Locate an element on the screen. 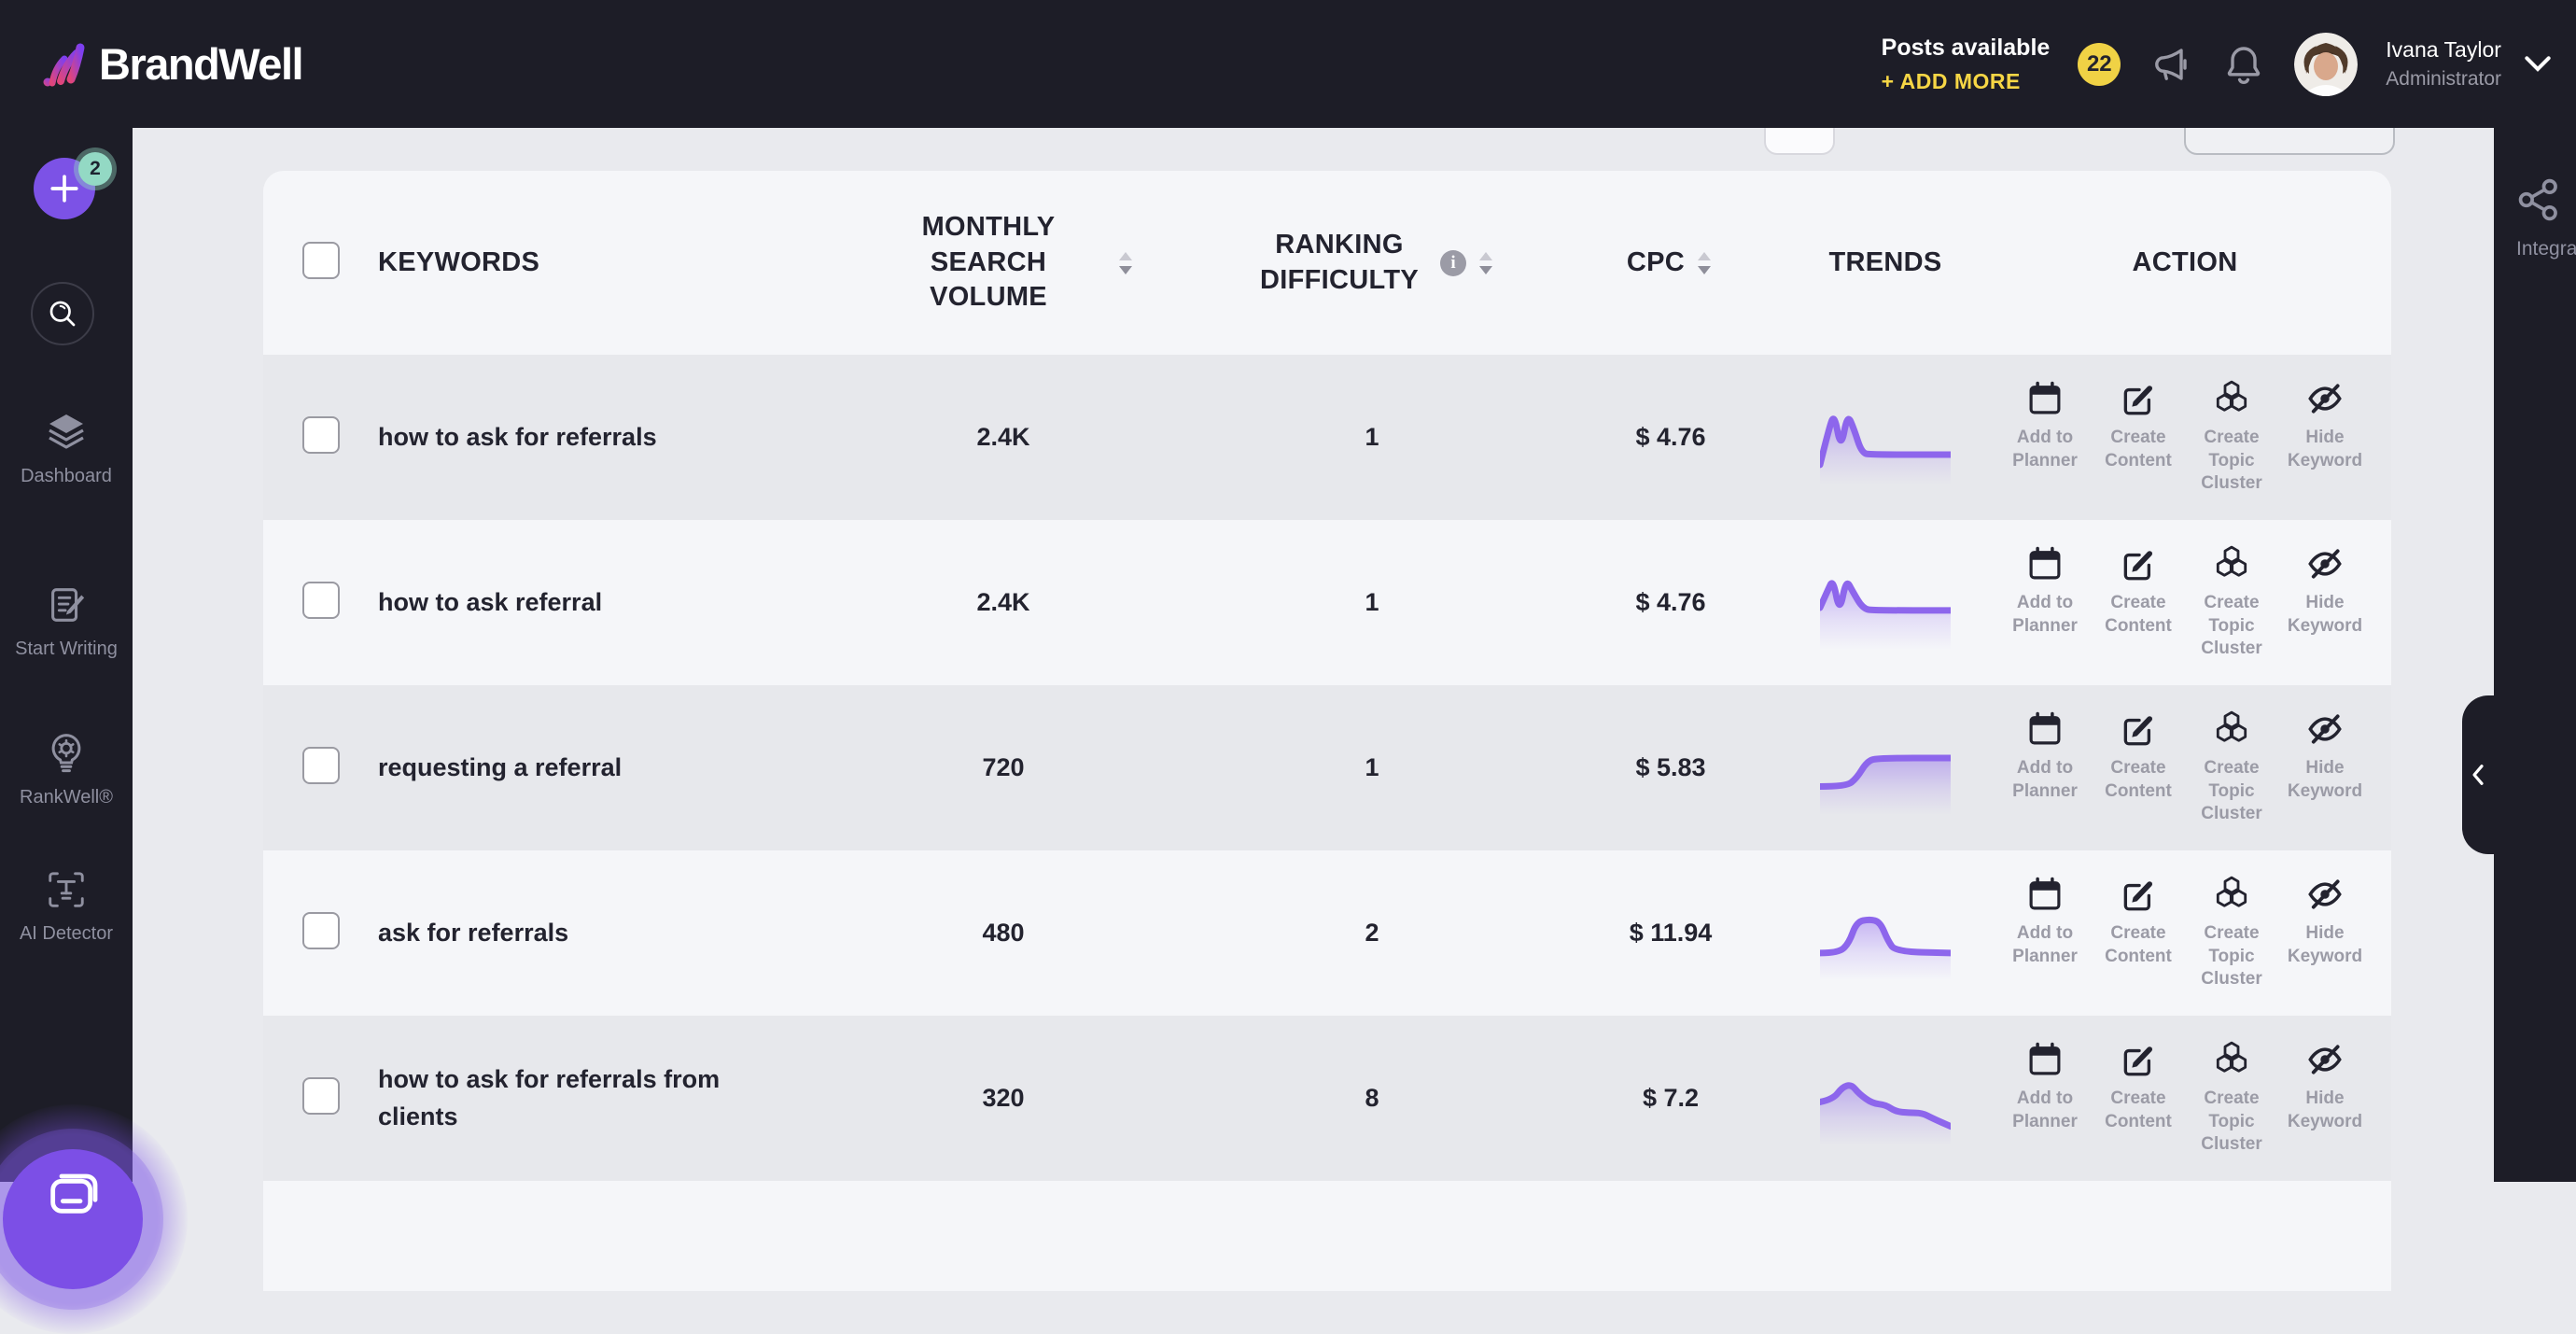 Image resolution: width=2576 pixels, height=1334 pixels. keyword-cell: how to ask referral is located at coordinates (490, 601).